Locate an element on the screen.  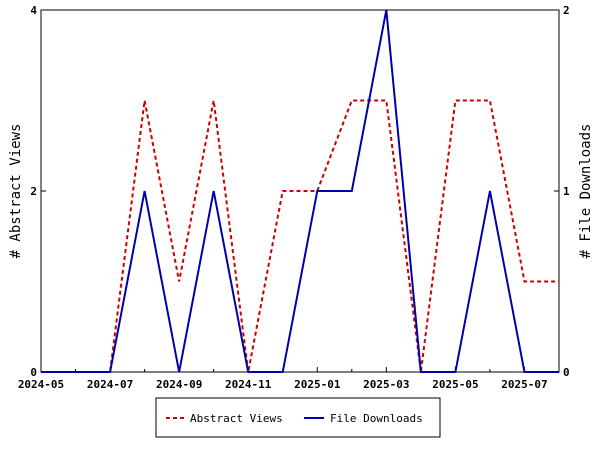
y-right-tick-label: 2 is located at coordinates (566, 10).